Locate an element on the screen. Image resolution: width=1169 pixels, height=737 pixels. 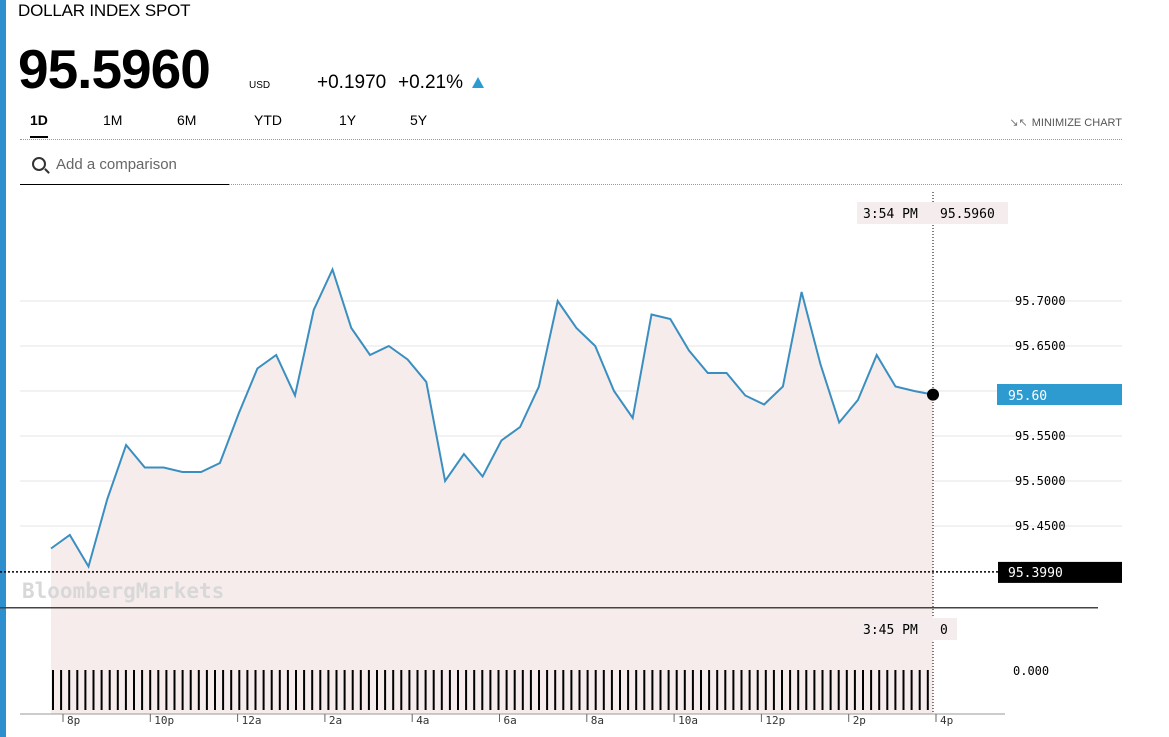
tab-5y: 5Y is located at coordinates (419, 120).